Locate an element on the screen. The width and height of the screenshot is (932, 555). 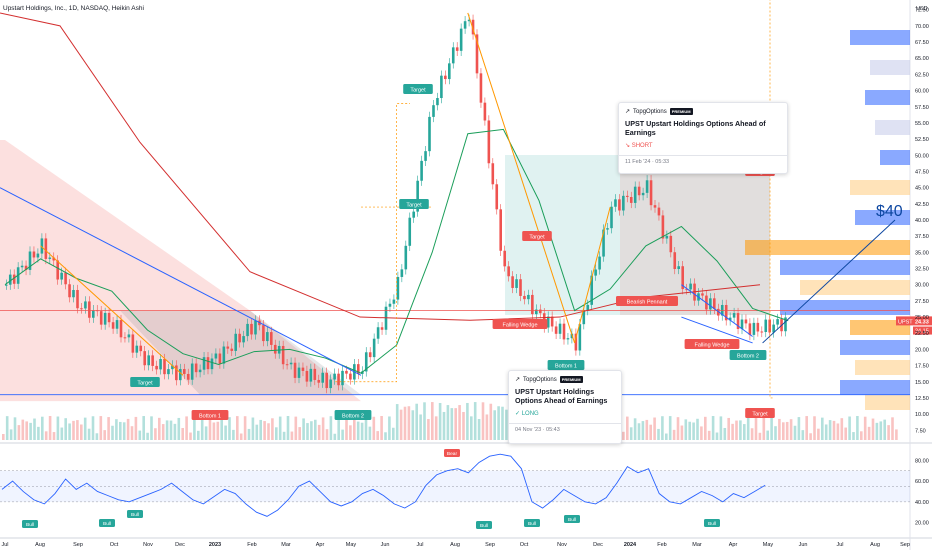
time-tick-label: Oct is located at coordinates (524, 545).